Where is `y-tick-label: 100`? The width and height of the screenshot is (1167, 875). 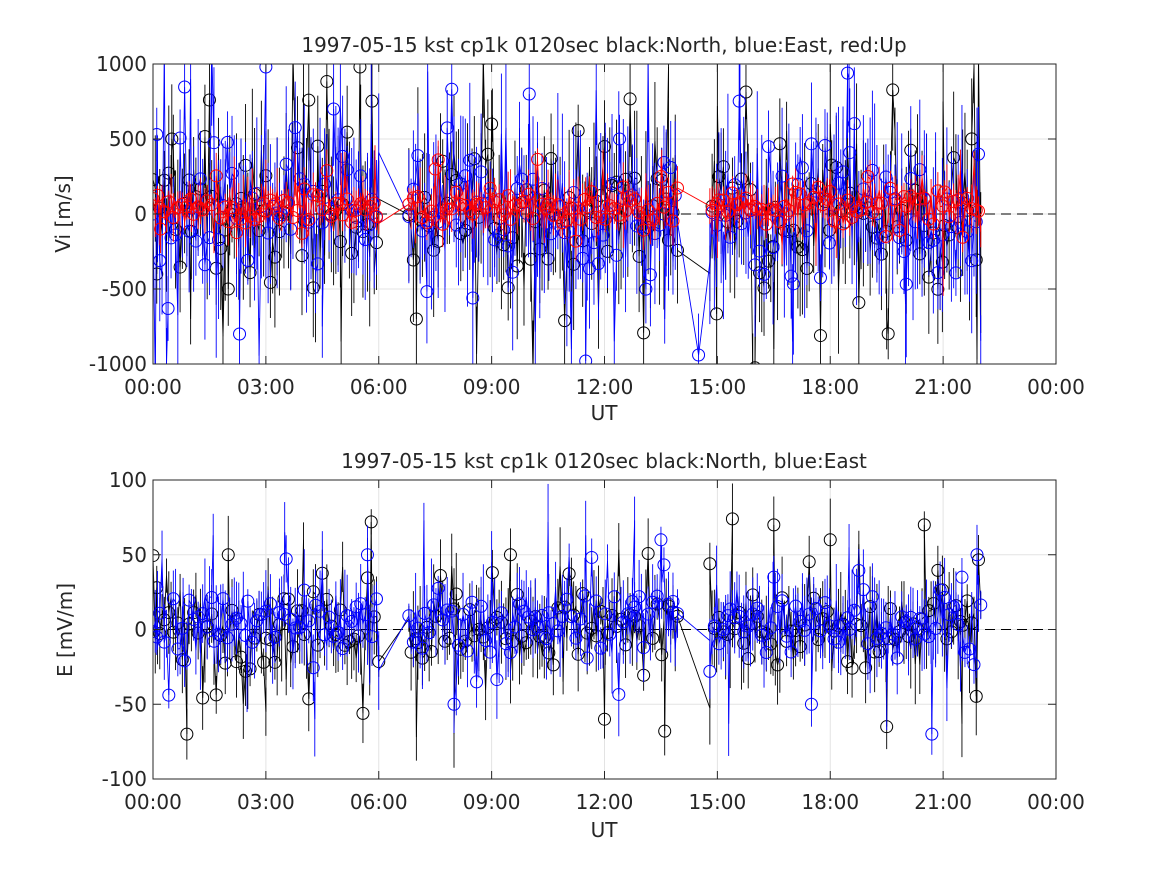 y-tick-label: 100 is located at coordinates (128, 480).